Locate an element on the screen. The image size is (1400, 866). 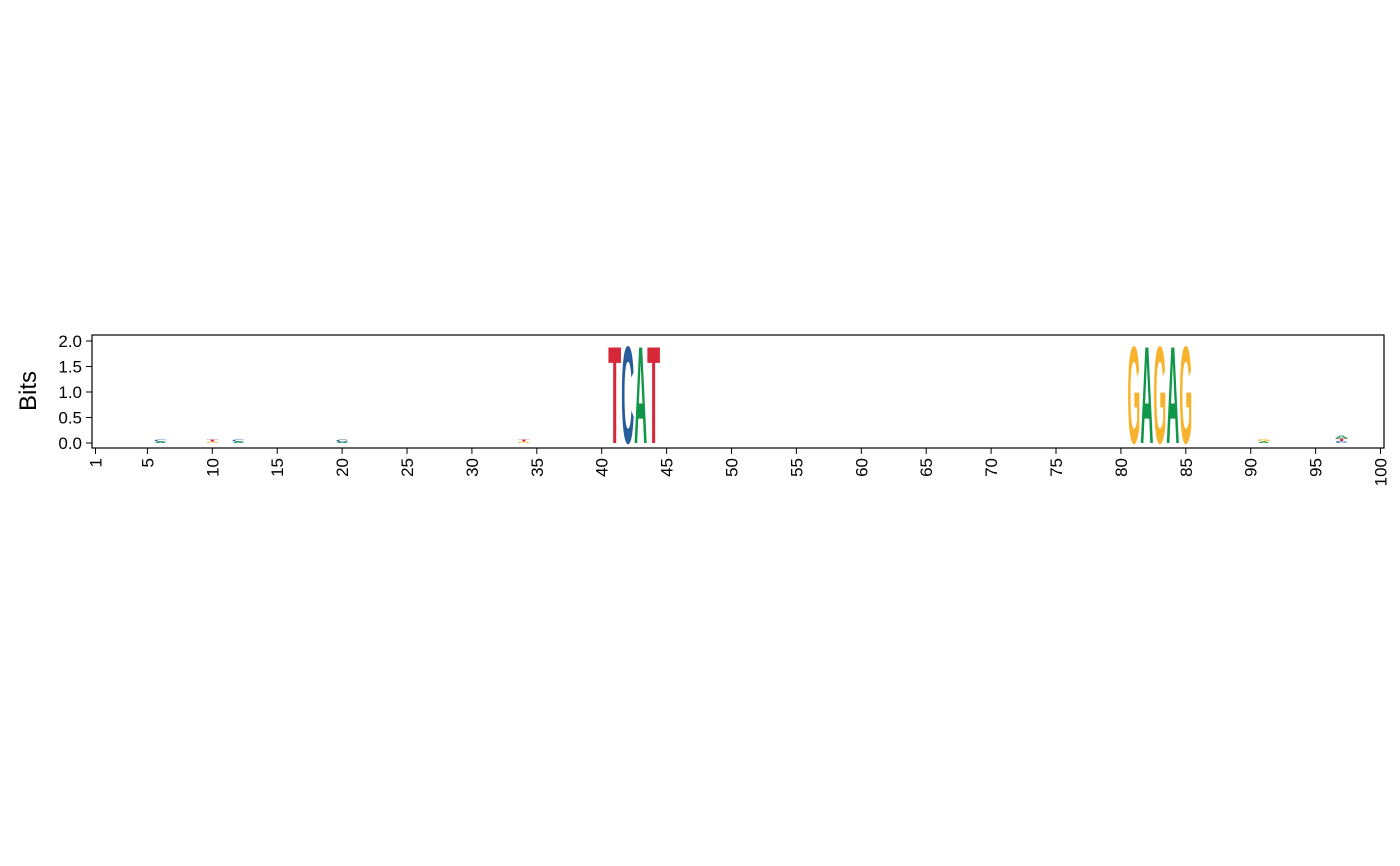
logo-letter-T-pos-34: T is located at coordinates (524, 440).